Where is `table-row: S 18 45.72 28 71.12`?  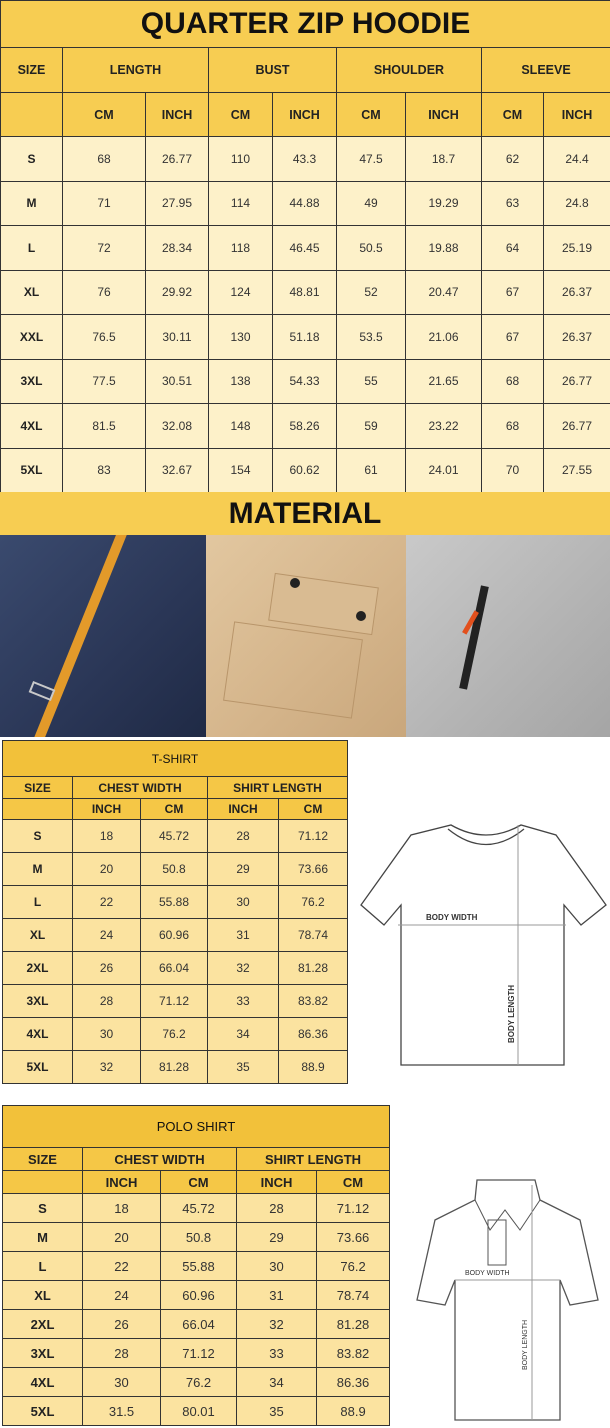 table-row: S 18 45.72 28 71.12 is located at coordinates (196, 1208).